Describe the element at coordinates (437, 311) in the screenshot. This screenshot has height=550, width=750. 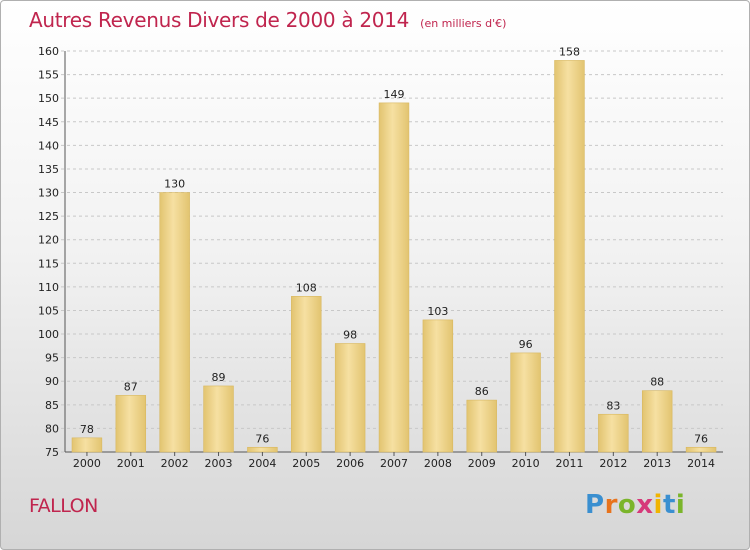
I see `bar-value-label: 103` at that location.